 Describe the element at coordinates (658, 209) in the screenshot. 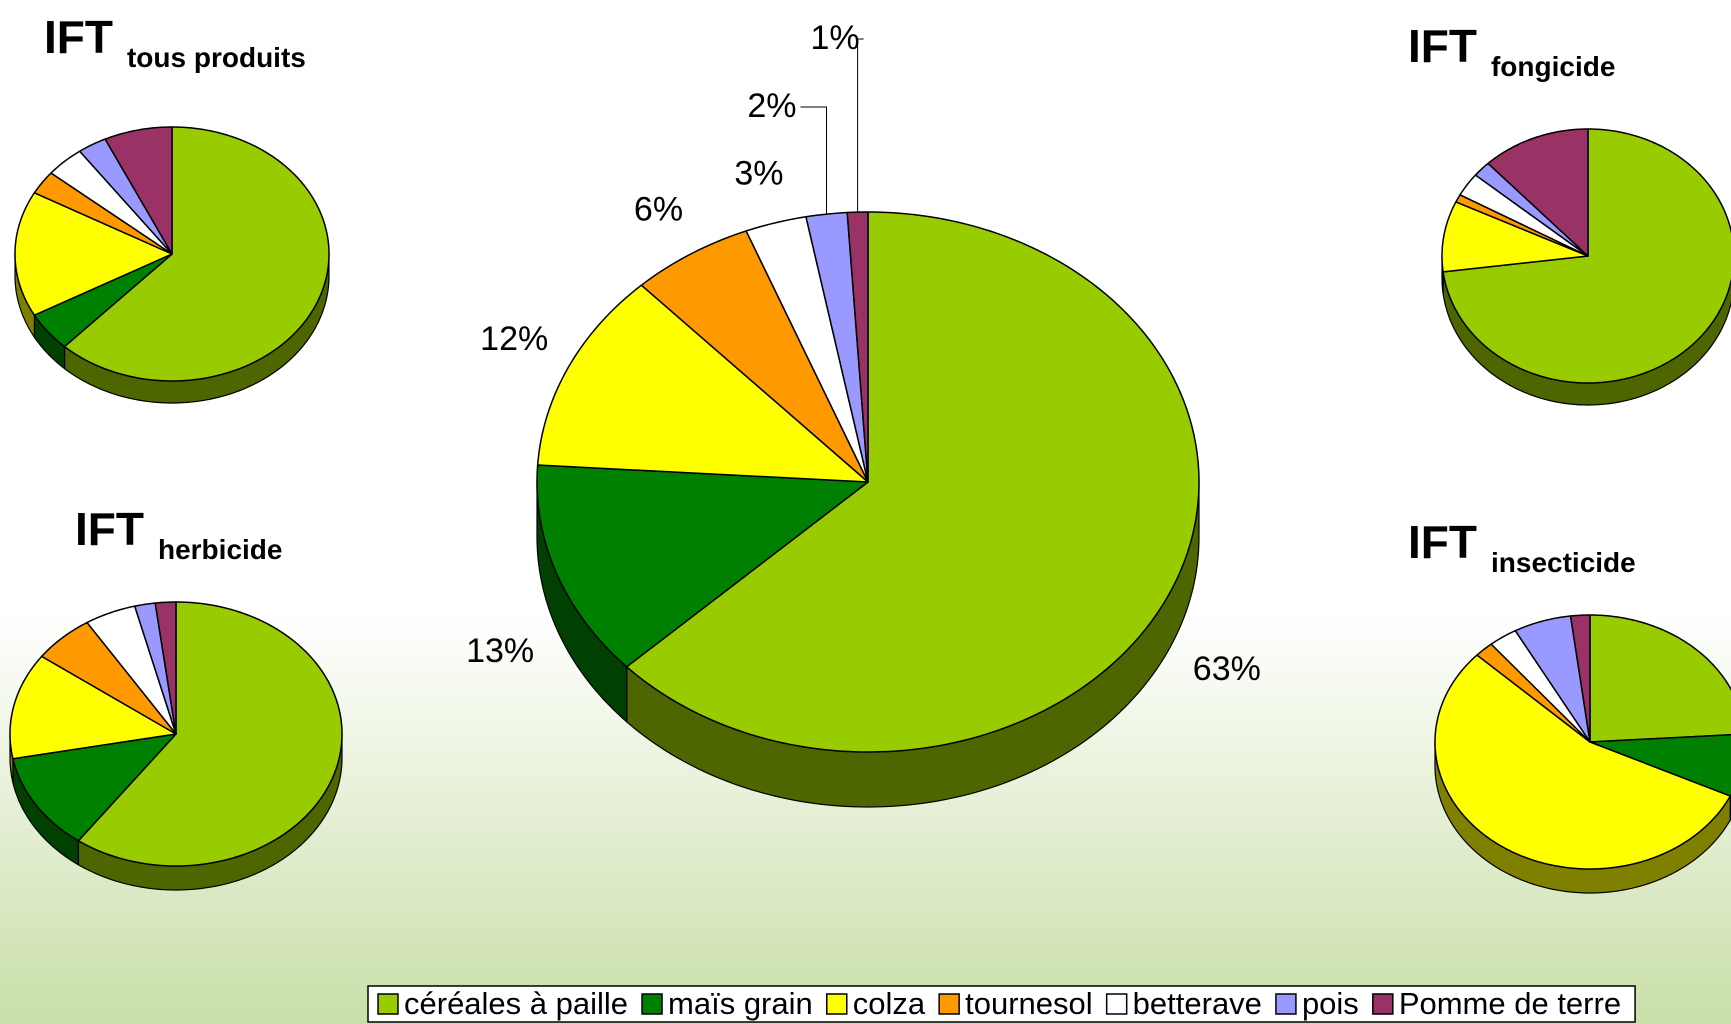

I see `data-label: 6%` at that location.